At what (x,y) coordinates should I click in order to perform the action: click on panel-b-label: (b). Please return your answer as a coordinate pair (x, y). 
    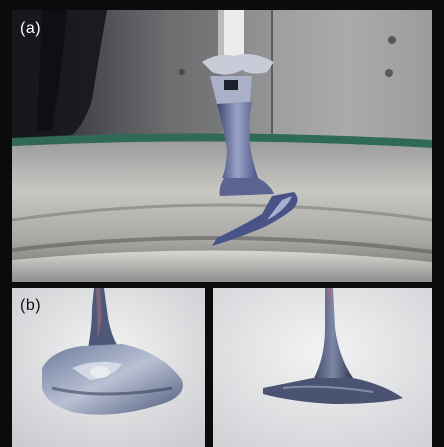
    Looking at the image, I should click on (31, 305).